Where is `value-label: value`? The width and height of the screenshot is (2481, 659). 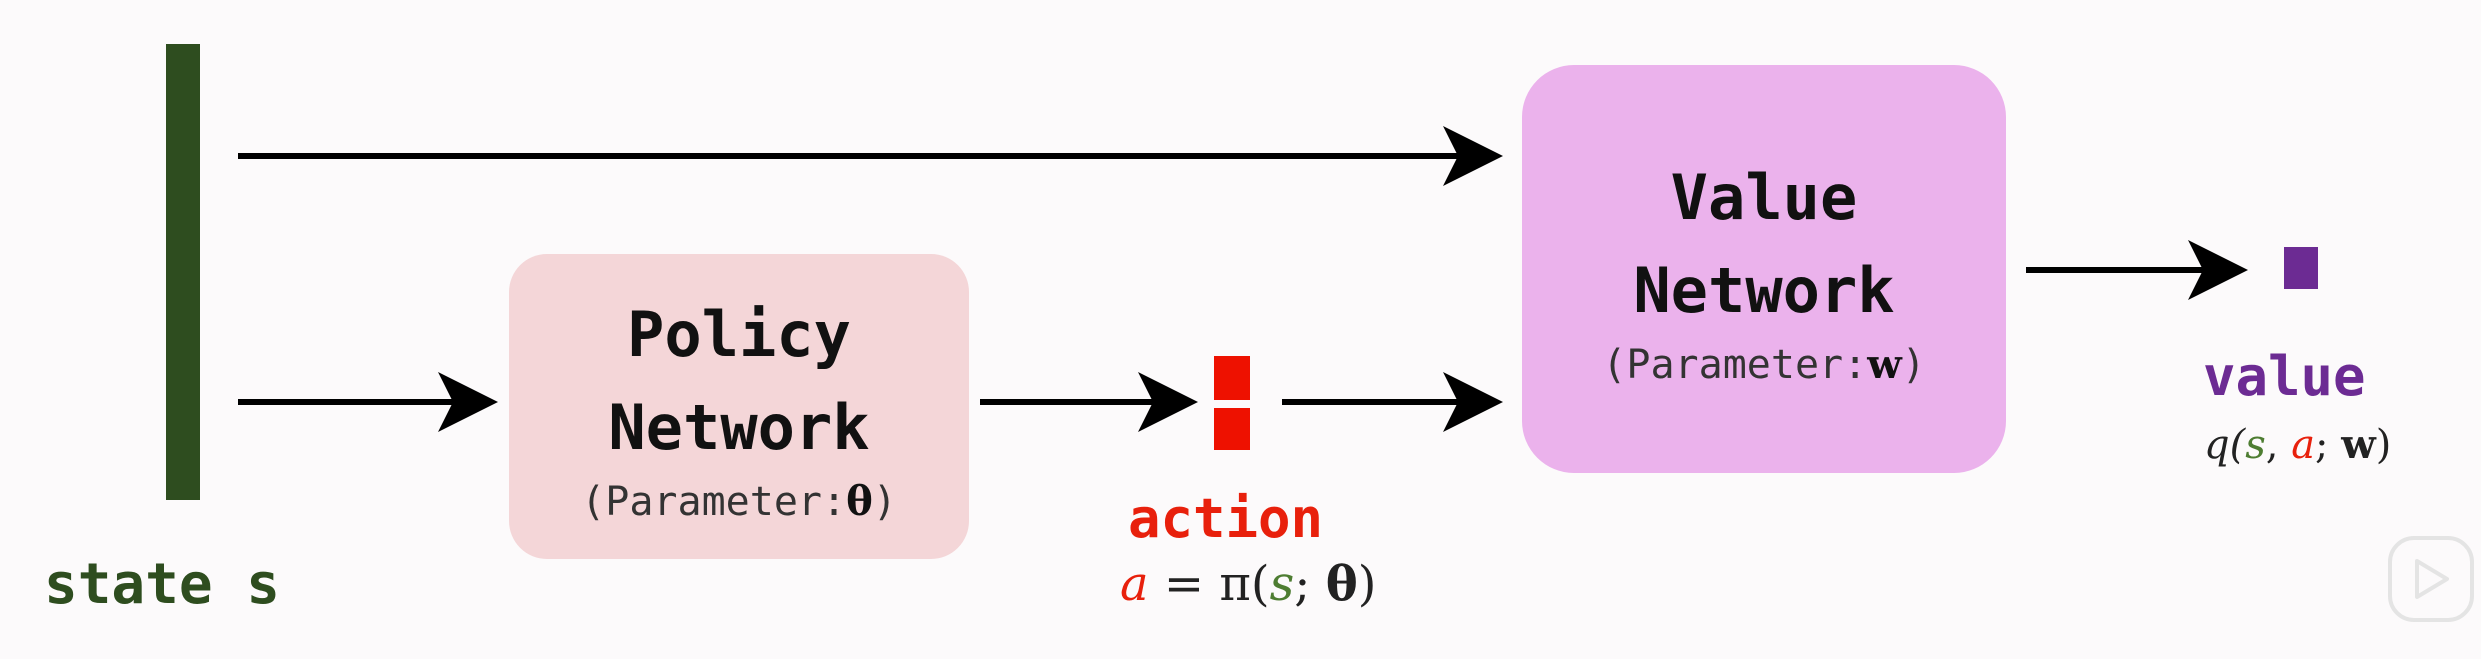 value-label: value is located at coordinates (2284, 376).